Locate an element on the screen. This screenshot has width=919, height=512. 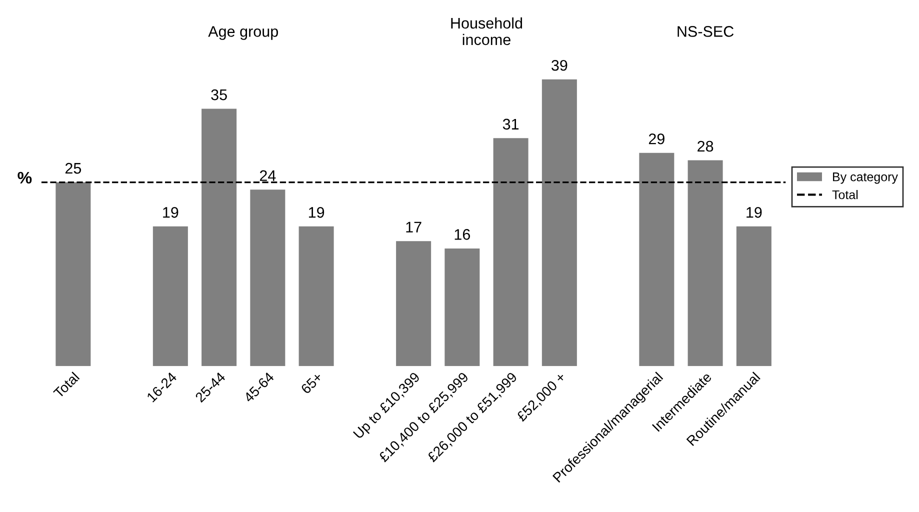
legend-label: By category is located at coordinates (865, 178).